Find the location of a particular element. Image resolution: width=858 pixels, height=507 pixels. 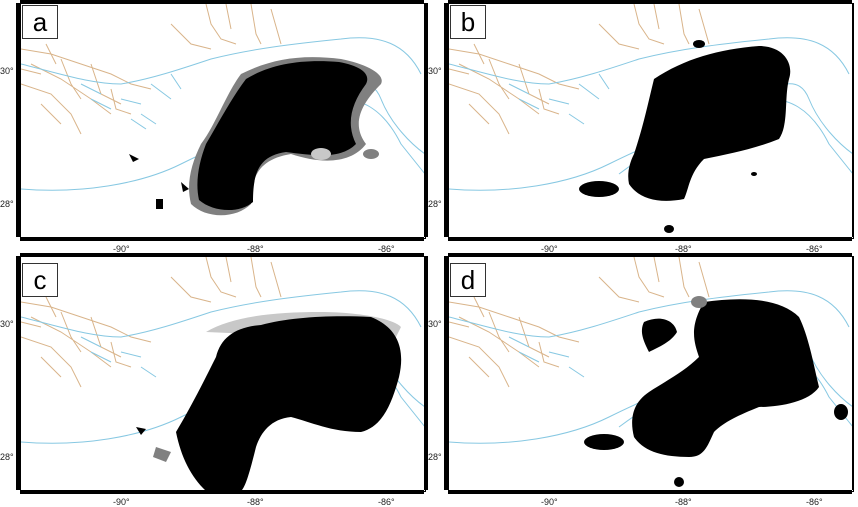

right-scale-bar-c is located at coordinates (426, 373).